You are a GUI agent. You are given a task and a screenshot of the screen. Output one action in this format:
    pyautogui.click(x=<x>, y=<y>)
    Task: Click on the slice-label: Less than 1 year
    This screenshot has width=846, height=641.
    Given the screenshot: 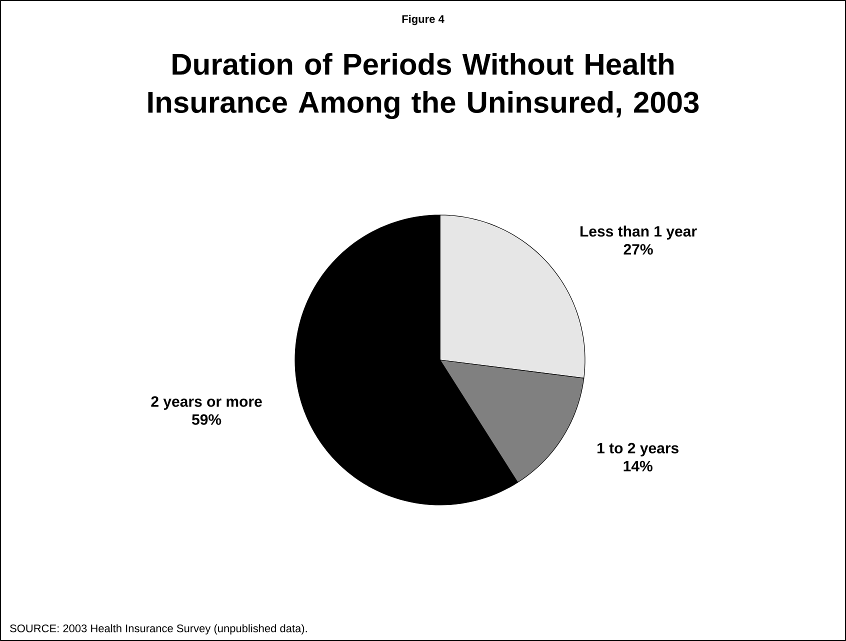 What is the action you would take?
    pyautogui.click(x=638, y=233)
    